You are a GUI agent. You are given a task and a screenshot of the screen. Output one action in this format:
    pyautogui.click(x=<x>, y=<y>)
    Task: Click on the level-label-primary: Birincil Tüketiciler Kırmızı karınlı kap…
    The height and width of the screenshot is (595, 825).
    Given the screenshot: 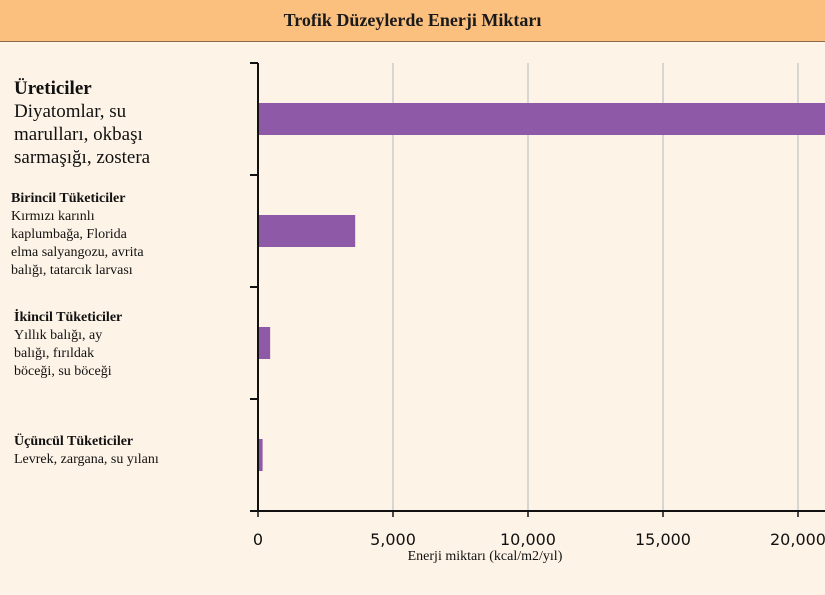 What is the action you would take?
    pyautogui.click(x=128, y=235)
    